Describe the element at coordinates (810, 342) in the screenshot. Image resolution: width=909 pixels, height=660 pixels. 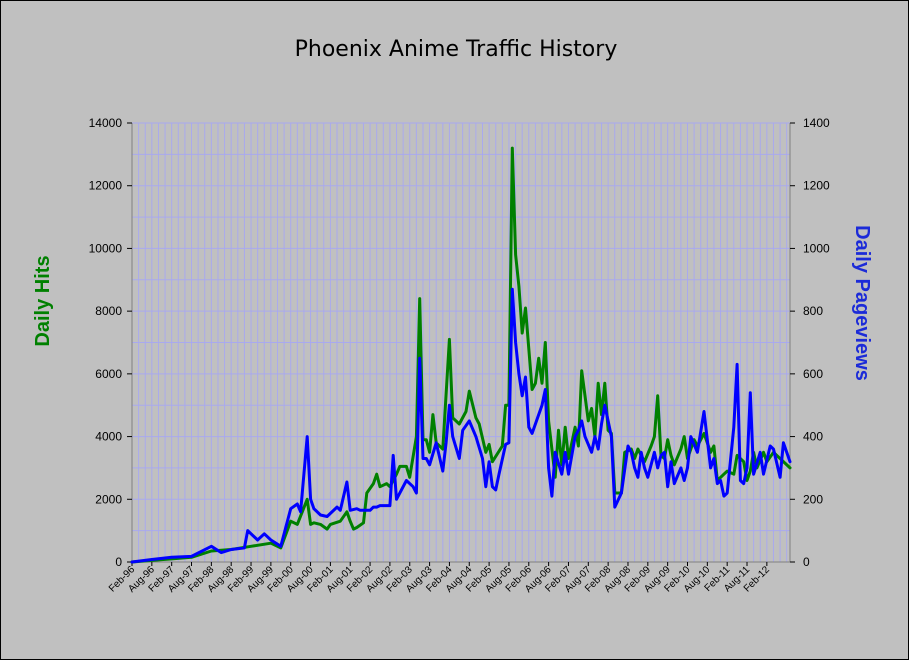
I see `right-axis: 0 200 400 600 800 1000 1200 1400` at that location.